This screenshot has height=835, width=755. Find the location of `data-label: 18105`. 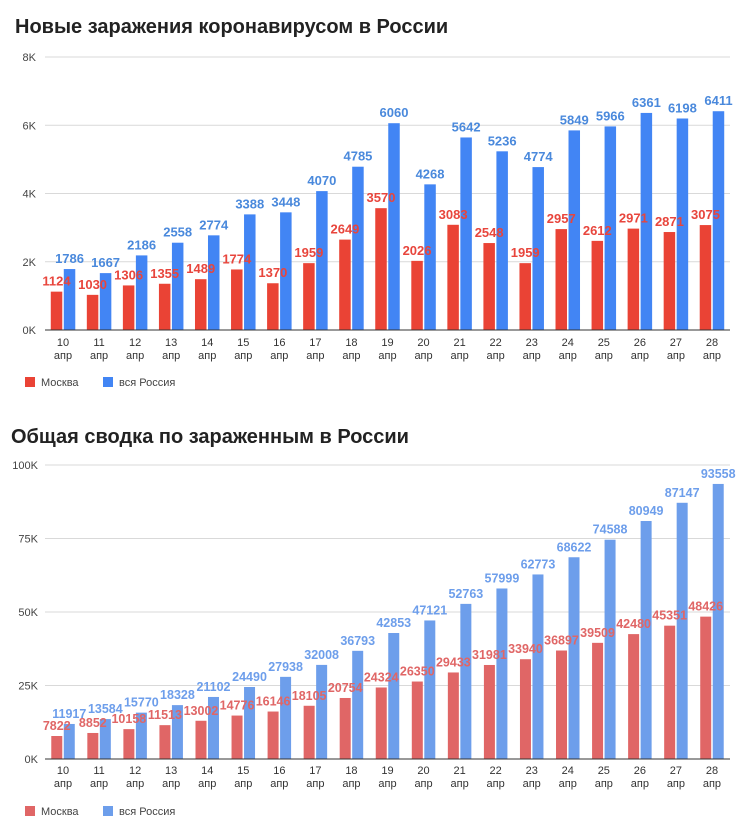

data-label: 18105 is located at coordinates (309, 696).